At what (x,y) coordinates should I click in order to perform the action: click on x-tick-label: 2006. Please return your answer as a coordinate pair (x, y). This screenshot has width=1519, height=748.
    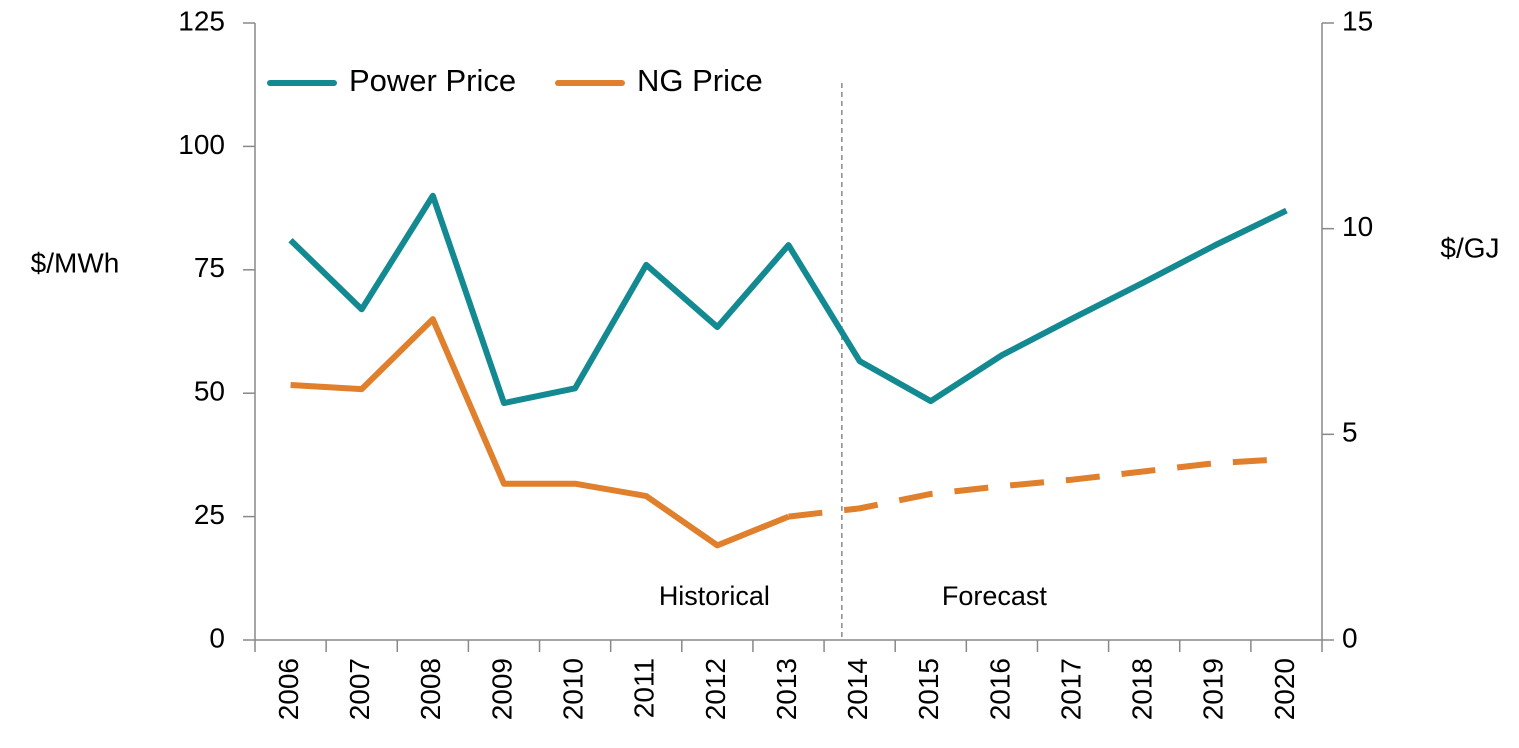
    Looking at the image, I should click on (288, 689).